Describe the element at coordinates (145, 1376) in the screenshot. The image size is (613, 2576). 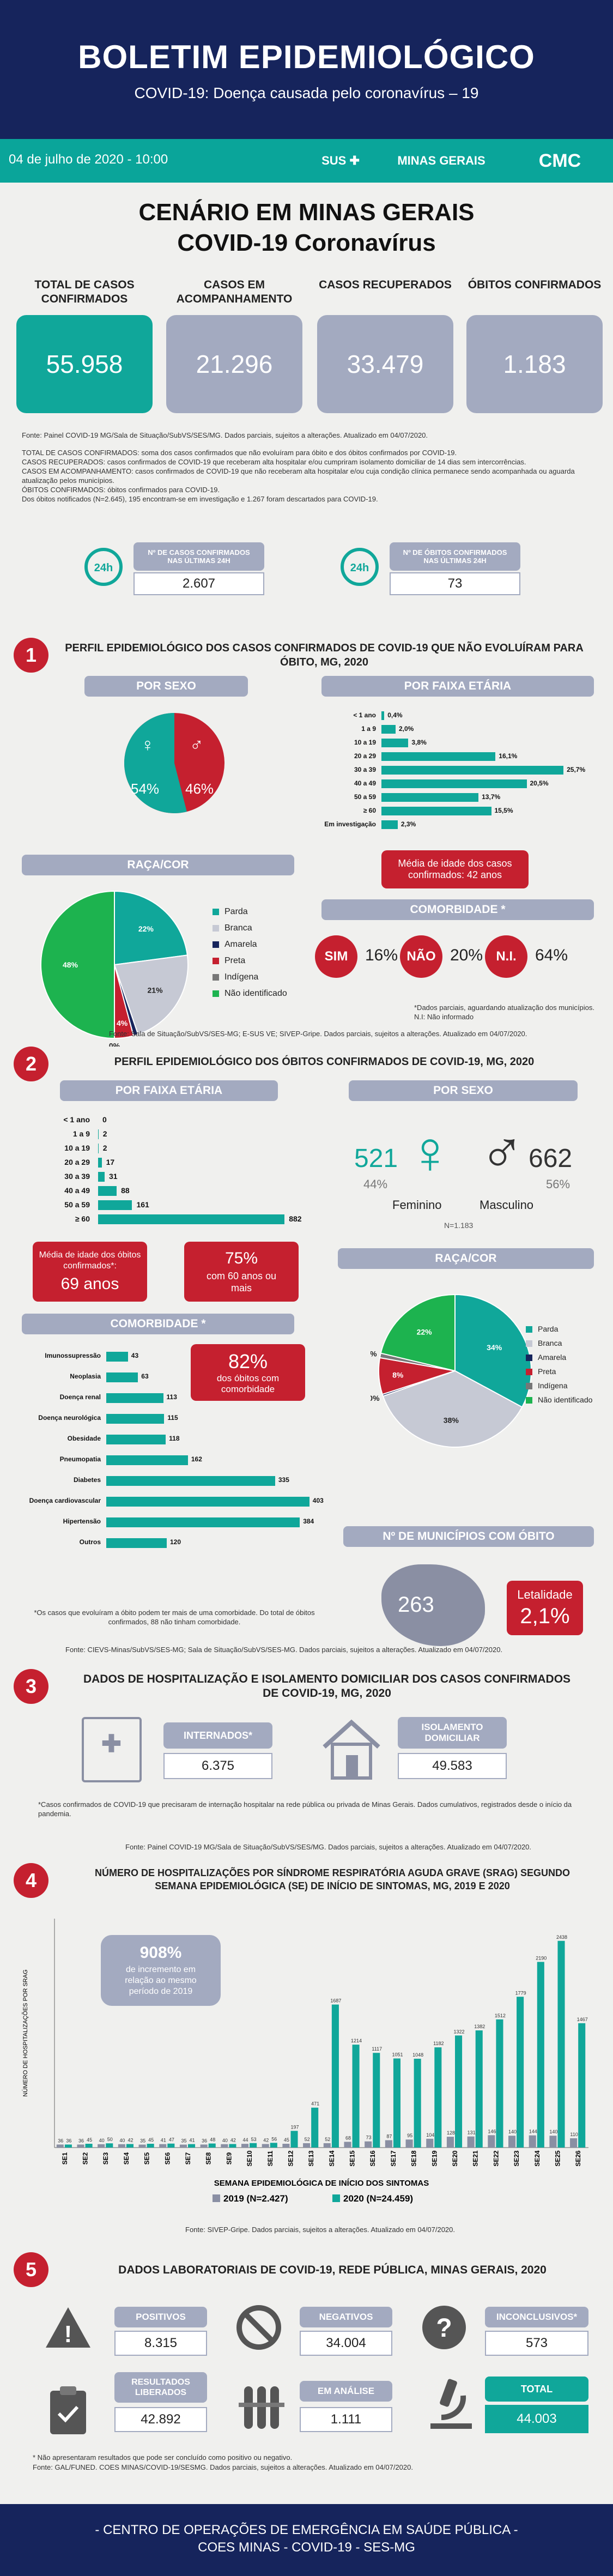
I see `comorb-value: 63` at that location.